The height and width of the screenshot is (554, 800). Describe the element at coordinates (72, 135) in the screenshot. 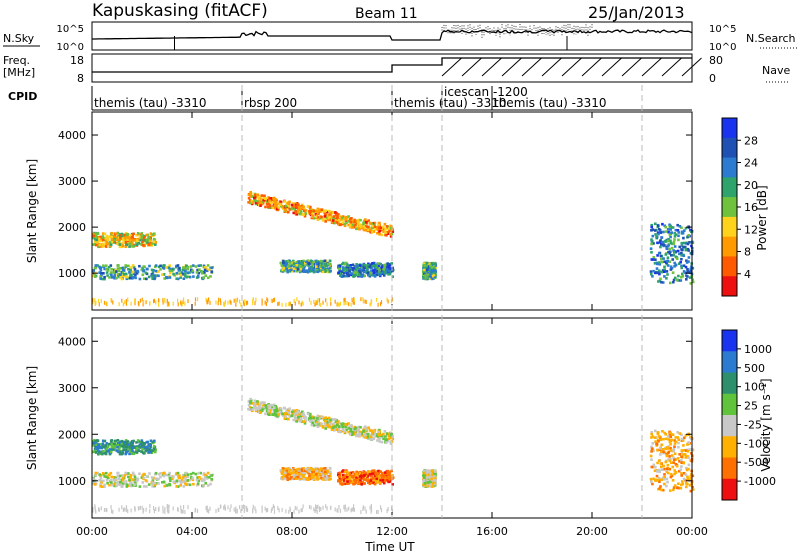

I see `power-y-tick-label: 4000` at that location.